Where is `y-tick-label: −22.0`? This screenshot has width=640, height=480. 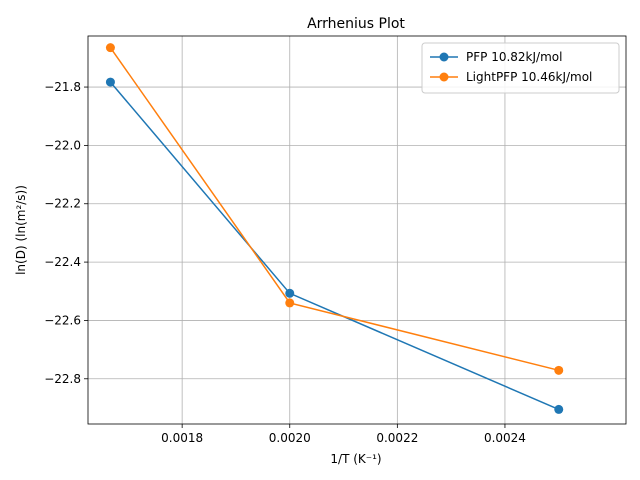
y-tick-label: −22.0 is located at coordinates (62, 145).